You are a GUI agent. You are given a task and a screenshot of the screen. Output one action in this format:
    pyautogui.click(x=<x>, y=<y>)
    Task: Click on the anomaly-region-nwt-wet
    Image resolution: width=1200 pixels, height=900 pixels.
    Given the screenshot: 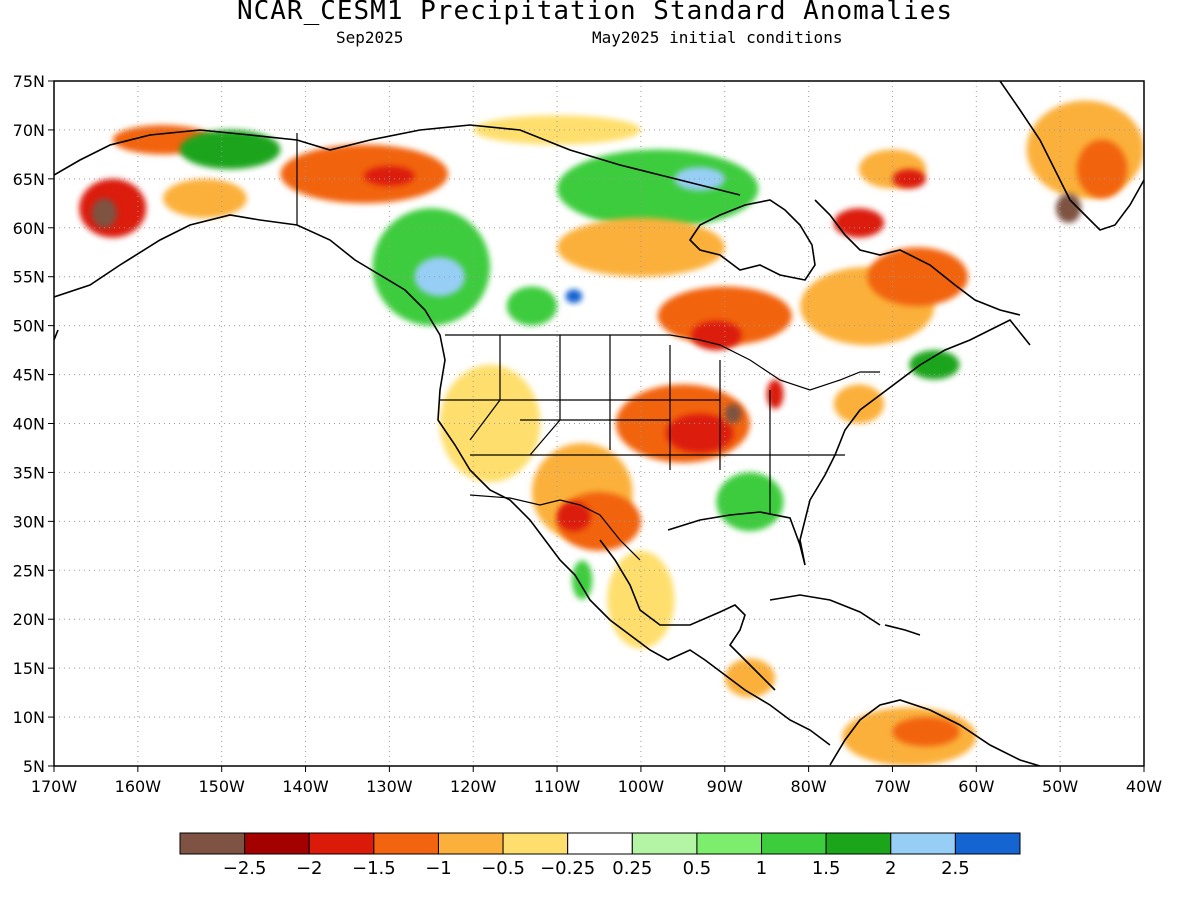 What is the action you would take?
    pyautogui.click(x=658, y=188)
    